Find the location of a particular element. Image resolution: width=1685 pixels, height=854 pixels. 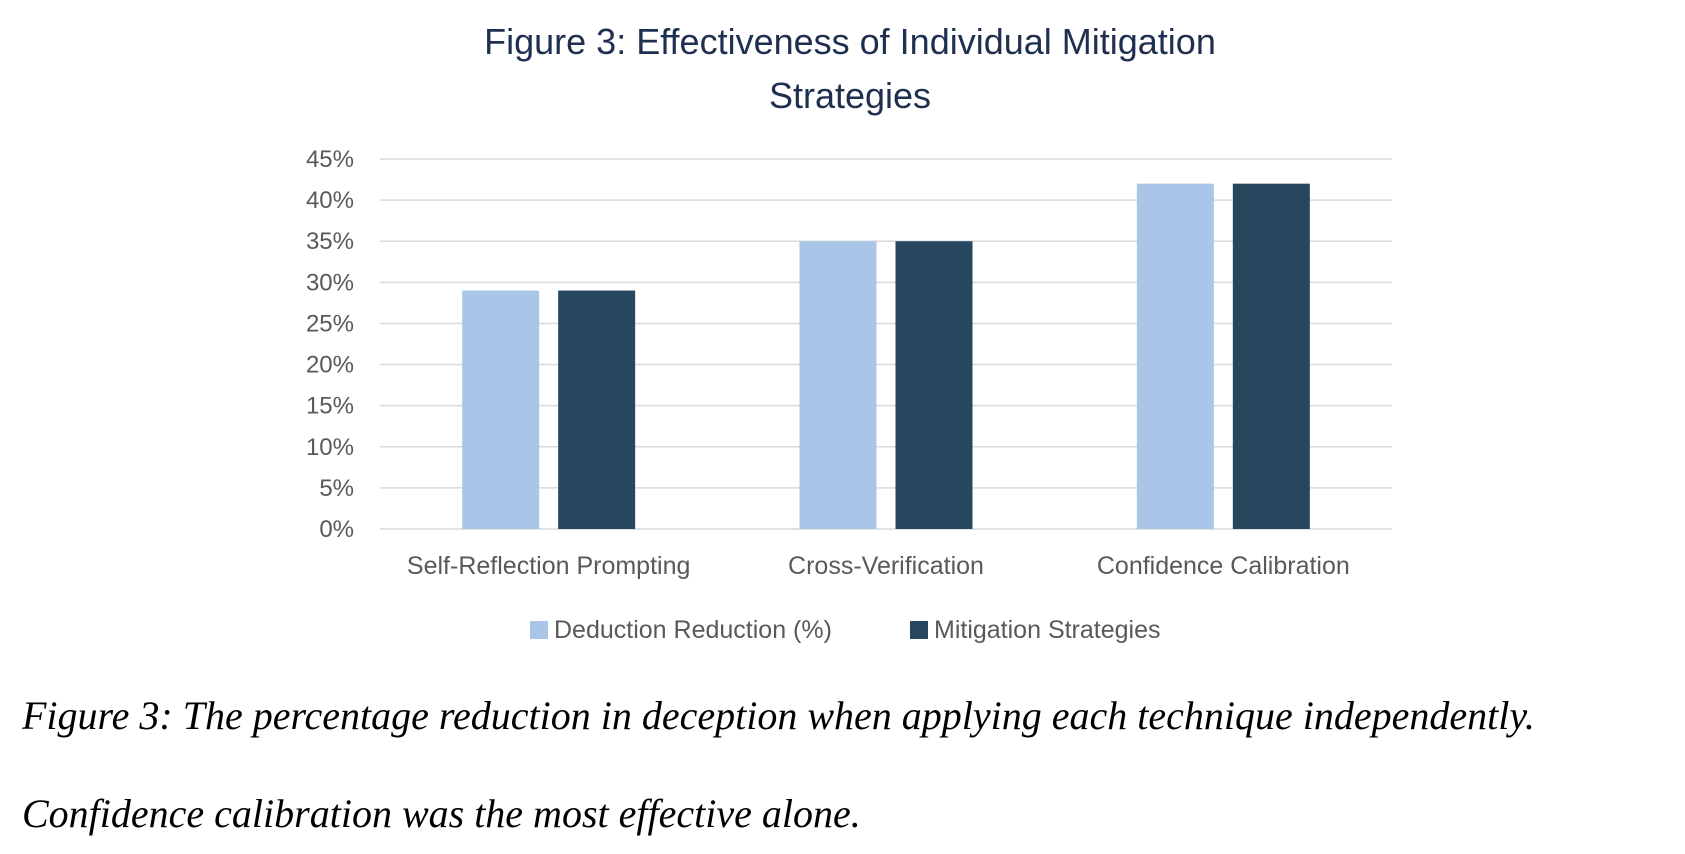

y-tick-label: 45% is located at coordinates (330, 159).